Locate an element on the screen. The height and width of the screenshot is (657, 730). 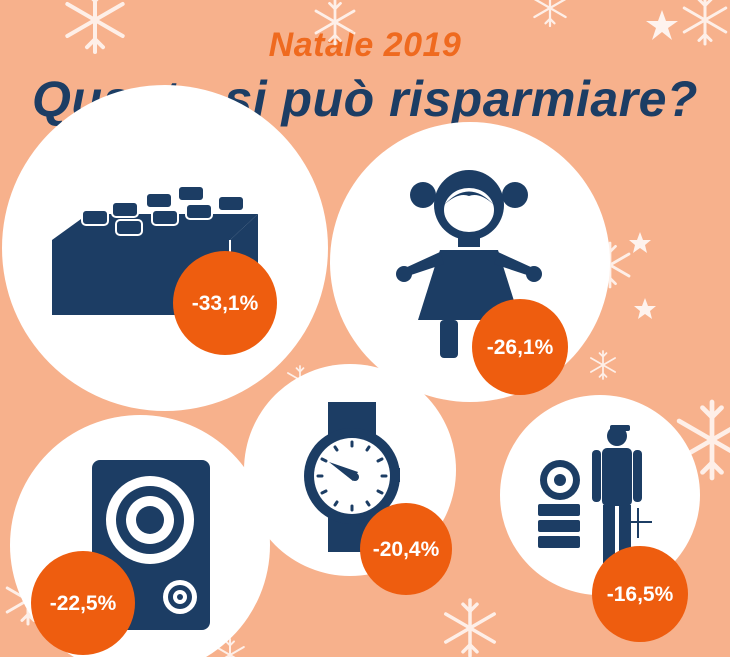
badge-speaker is located at coordinates (83, 603).